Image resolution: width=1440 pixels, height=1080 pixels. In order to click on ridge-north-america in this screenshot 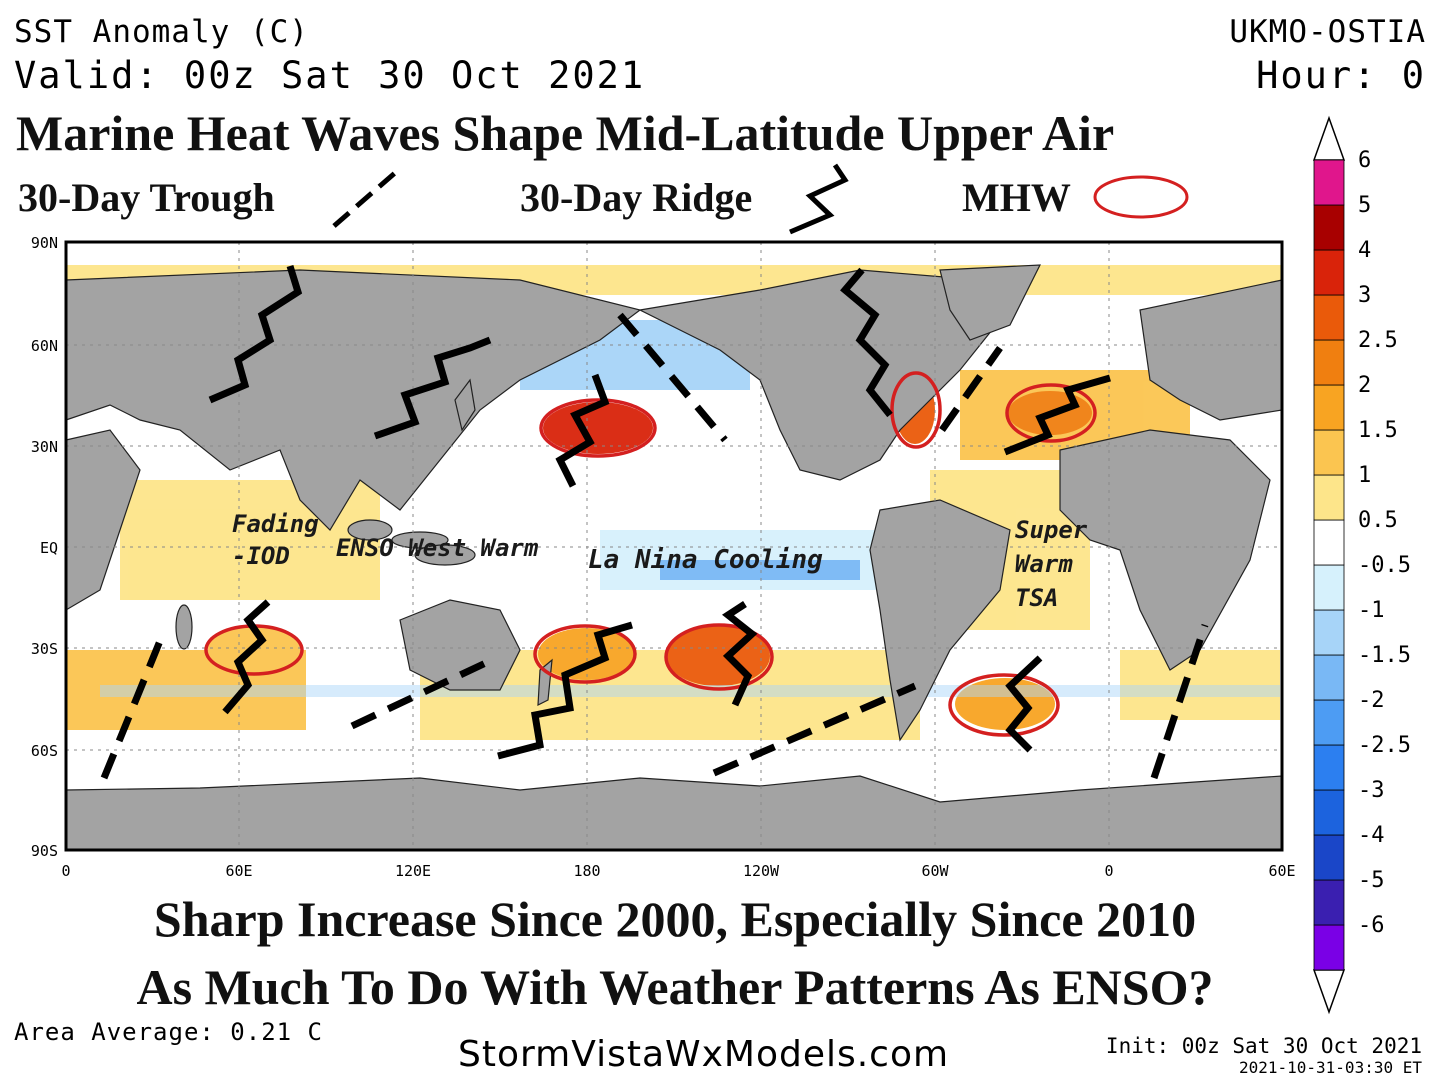, I will do `click(866, 342)`.